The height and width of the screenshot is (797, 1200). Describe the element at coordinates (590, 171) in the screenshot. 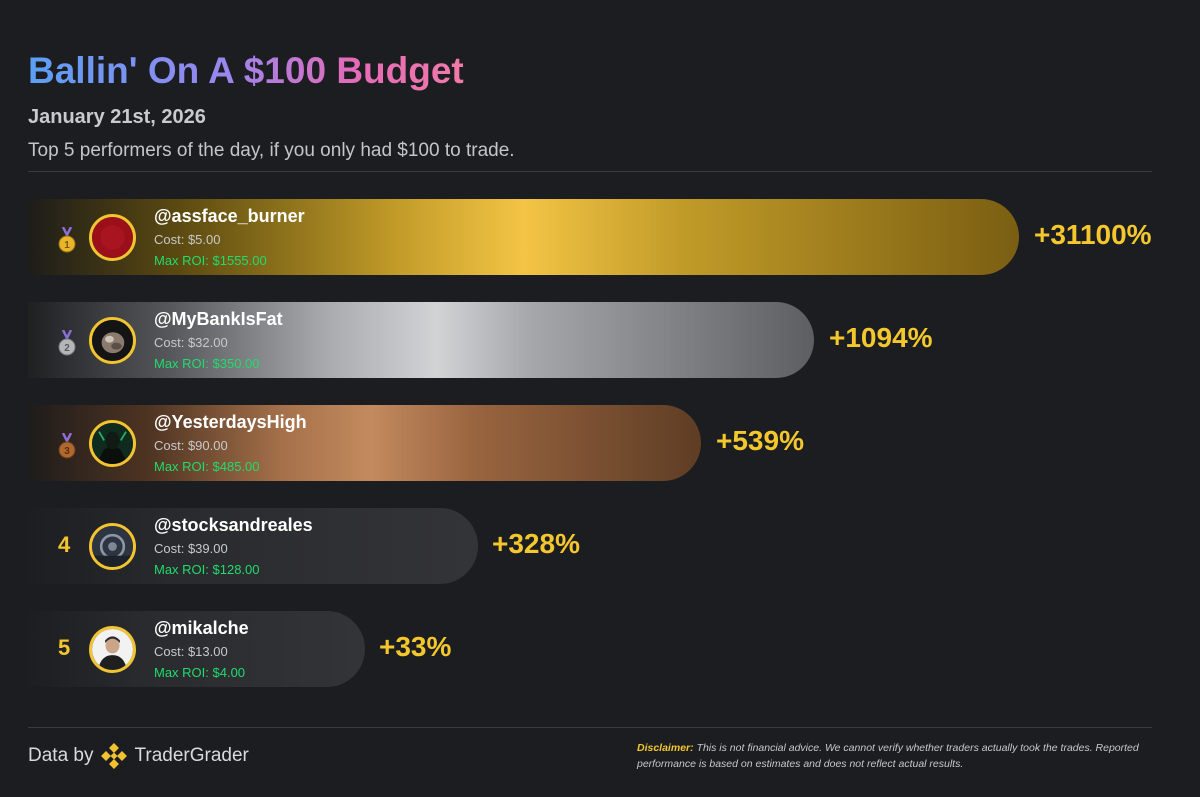

I see `top-divider` at that location.